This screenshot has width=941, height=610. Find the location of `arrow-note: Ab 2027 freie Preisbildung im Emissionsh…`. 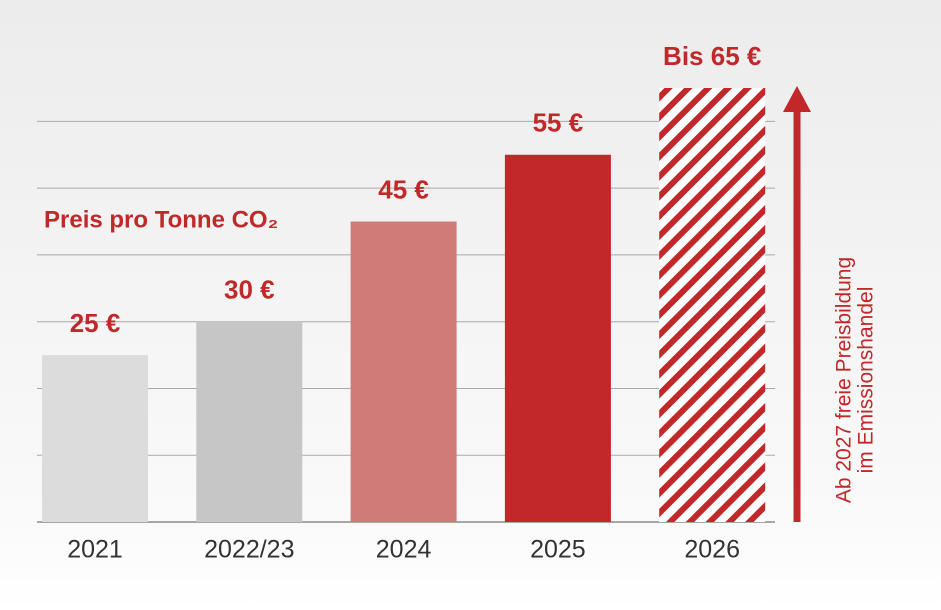

arrow-note: Ab 2027 freie Preisbildung im Emissionsh… is located at coordinates (855, 380).